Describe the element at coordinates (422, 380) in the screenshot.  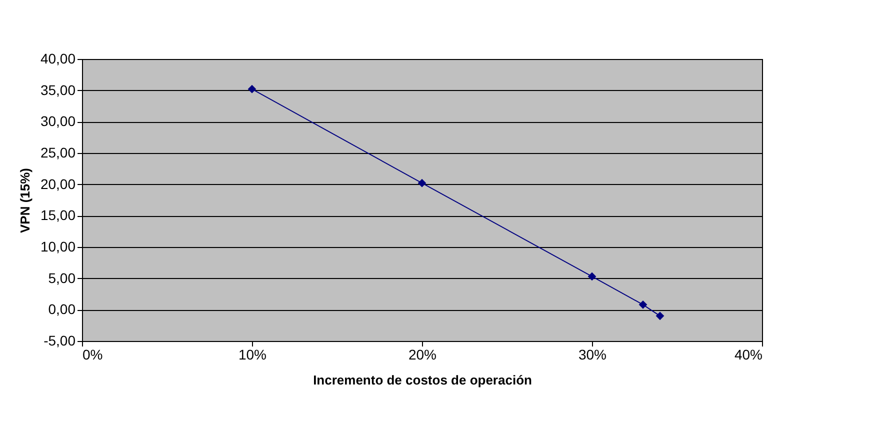
I see `x-axis-title: Incremento de costos de operación` at that location.